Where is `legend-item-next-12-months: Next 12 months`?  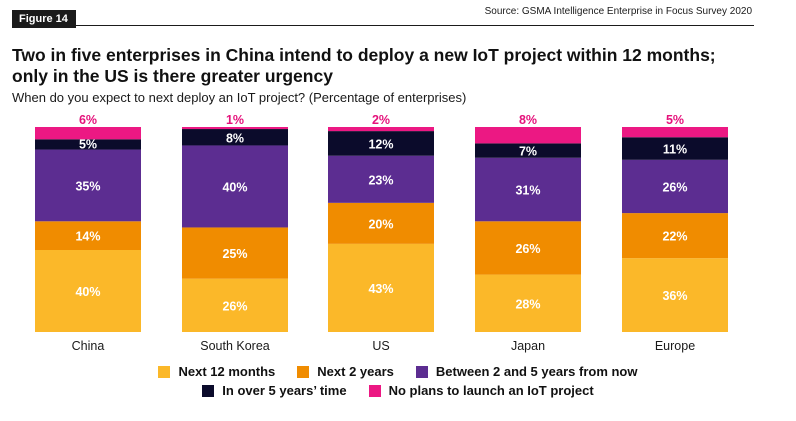 legend-item-next-12-months: Next 12 months is located at coordinates (216, 371).